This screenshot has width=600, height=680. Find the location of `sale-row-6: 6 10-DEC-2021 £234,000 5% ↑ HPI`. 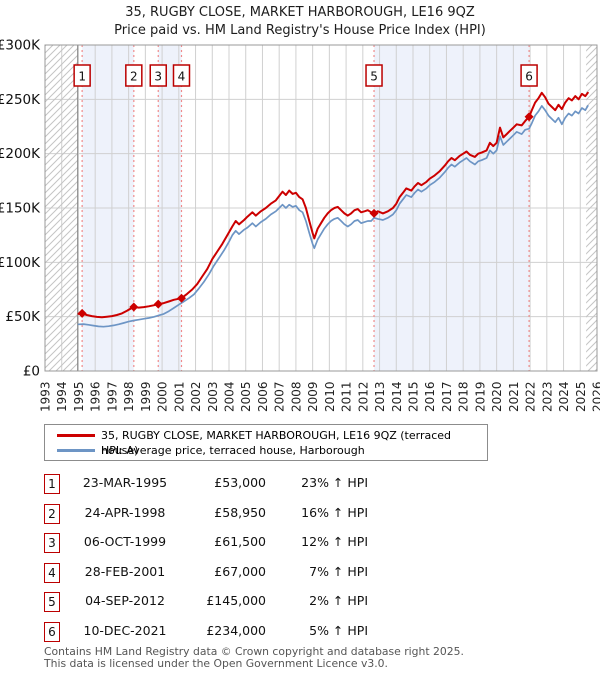

sale-row-6: 6 10-DEC-2021 £234,000 5% ↑ HPI is located at coordinates (300, 632).